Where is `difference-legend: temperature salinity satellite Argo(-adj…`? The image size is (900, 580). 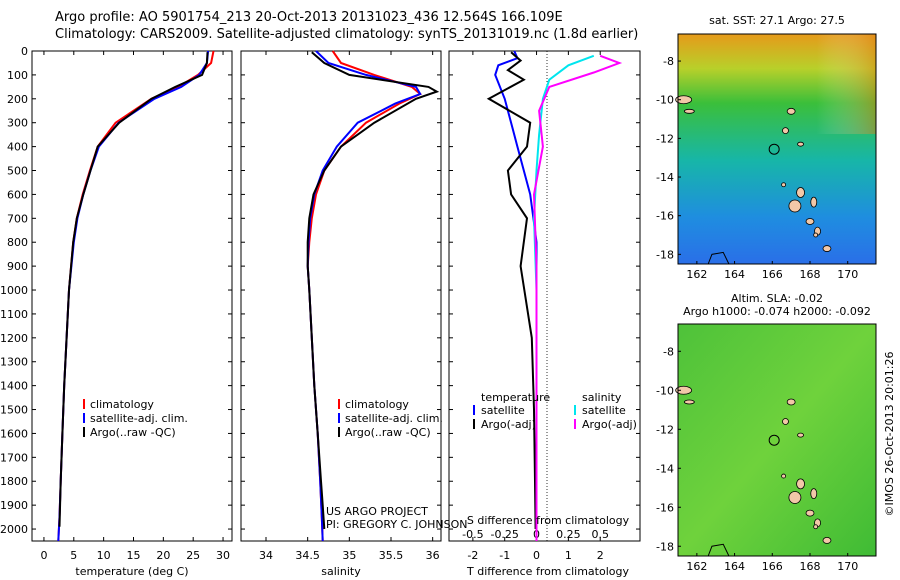
difference-legend: temperature salinity satellite Argo(-adj… is located at coordinates (555, 411).